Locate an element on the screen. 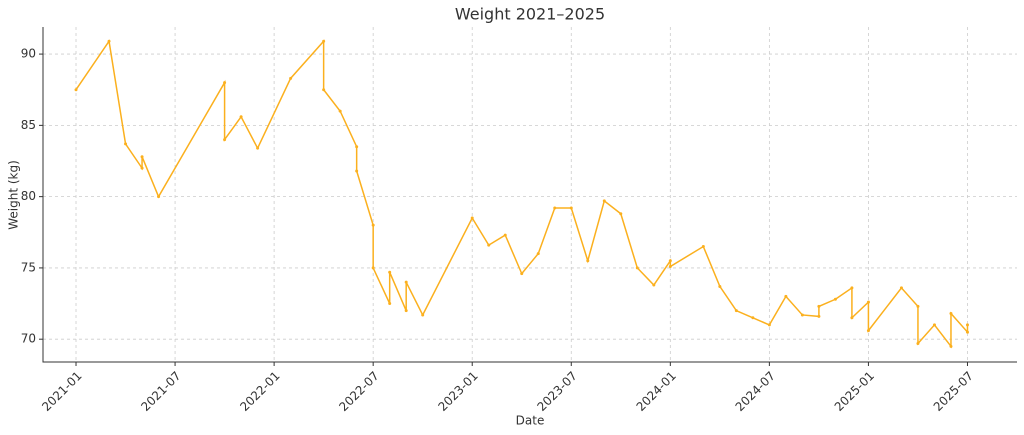 This screenshot has height=435, width=1024. y-tick-label: 90 is located at coordinates (28, 54).